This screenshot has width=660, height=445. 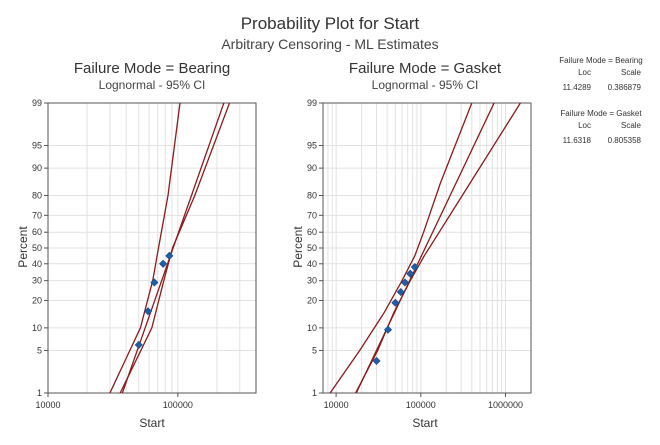 What do you see at coordinates (298, 247) in the screenshot?
I see `y-axis-label-gasket: Percent` at bounding box center [298, 247].